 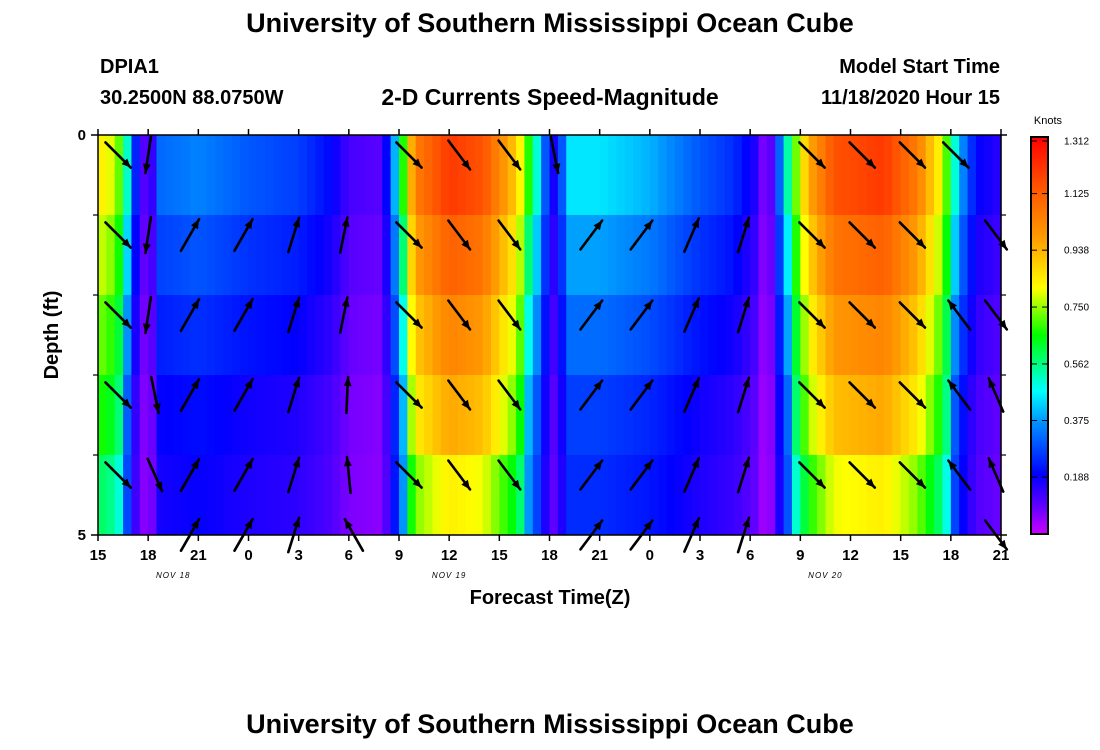 I want to click on model-start-time: 11/18/2020 Hour 15, so click(x=910, y=98).